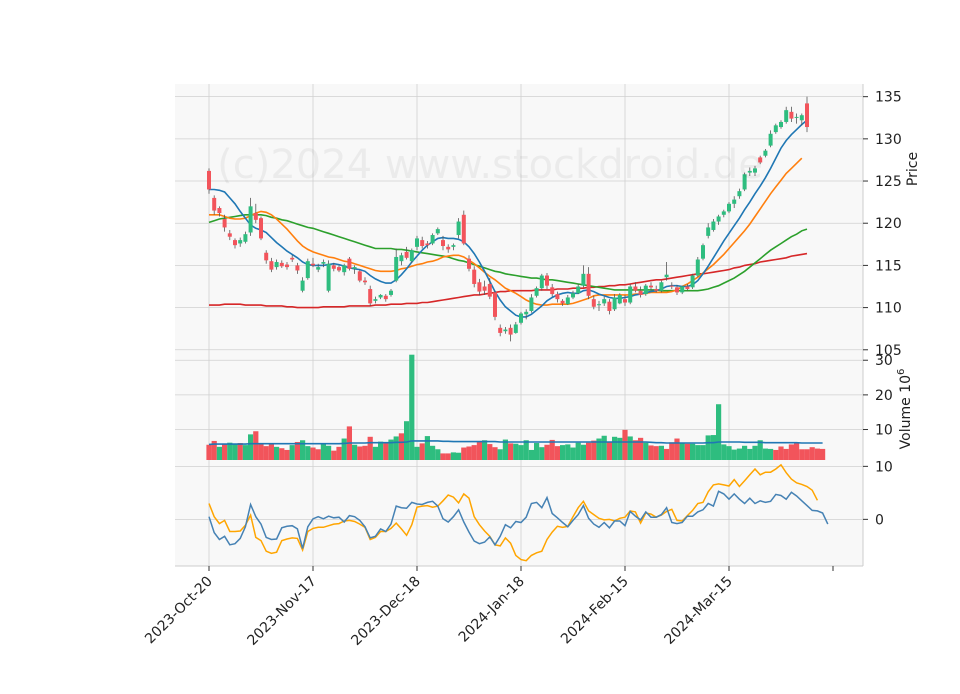 This screenshot has width=960, height=694. Describe the element at coordinates (888, 140) in the screenshot. I see `price-ytick-label-5: 130` at that location.